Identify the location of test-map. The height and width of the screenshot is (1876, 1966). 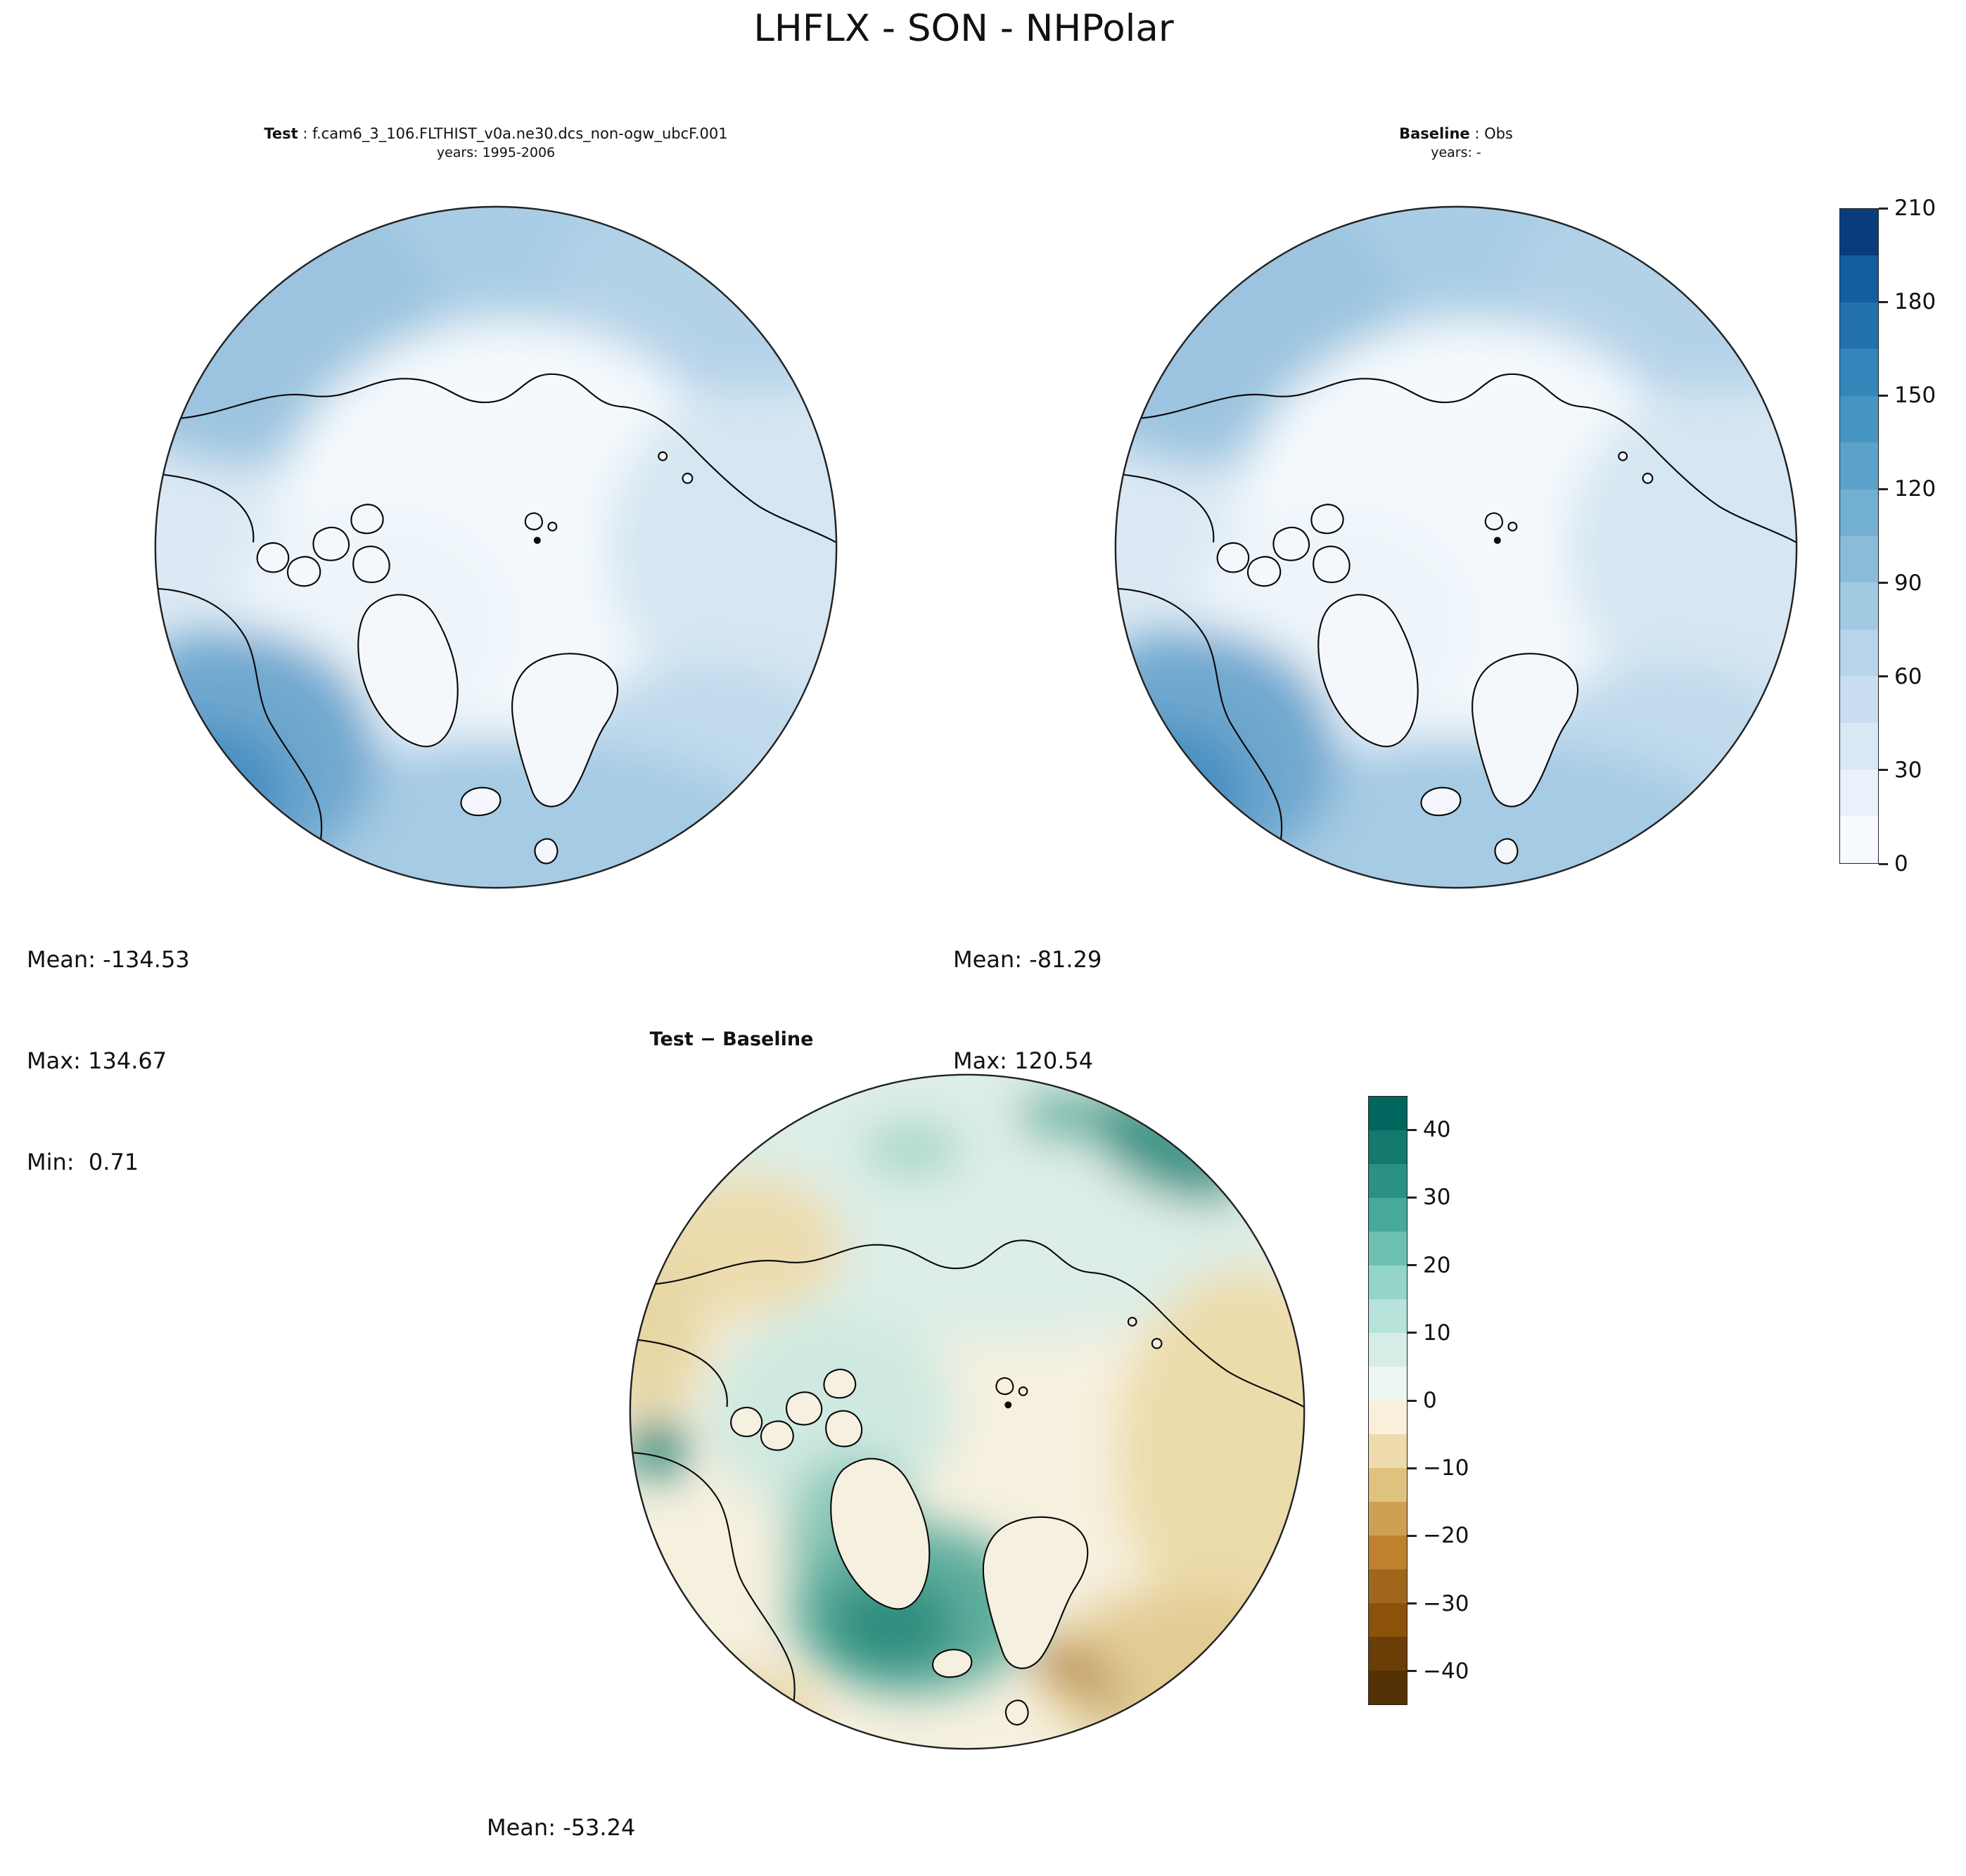
(496, 547).